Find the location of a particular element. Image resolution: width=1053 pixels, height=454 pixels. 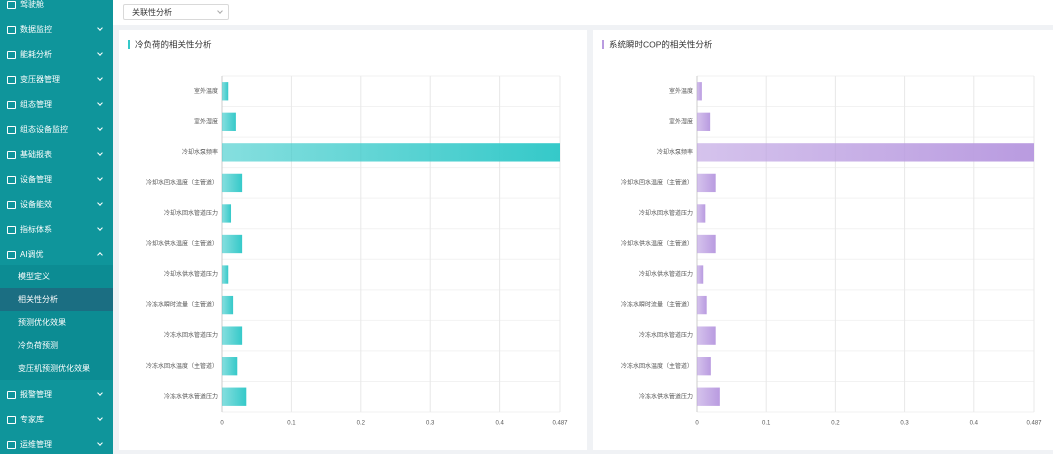

submenu-label: 冷负荷预测 is located at coordinates (38, 345).